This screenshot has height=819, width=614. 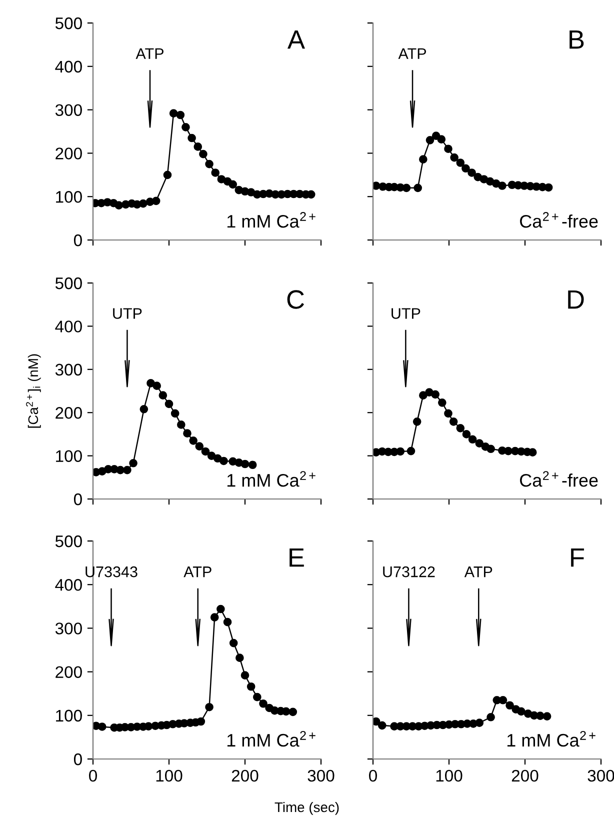 What do you see at coordinates (295, 299) in the screenshot?
I see `chart-title: C` at bounding box center [295, 299].